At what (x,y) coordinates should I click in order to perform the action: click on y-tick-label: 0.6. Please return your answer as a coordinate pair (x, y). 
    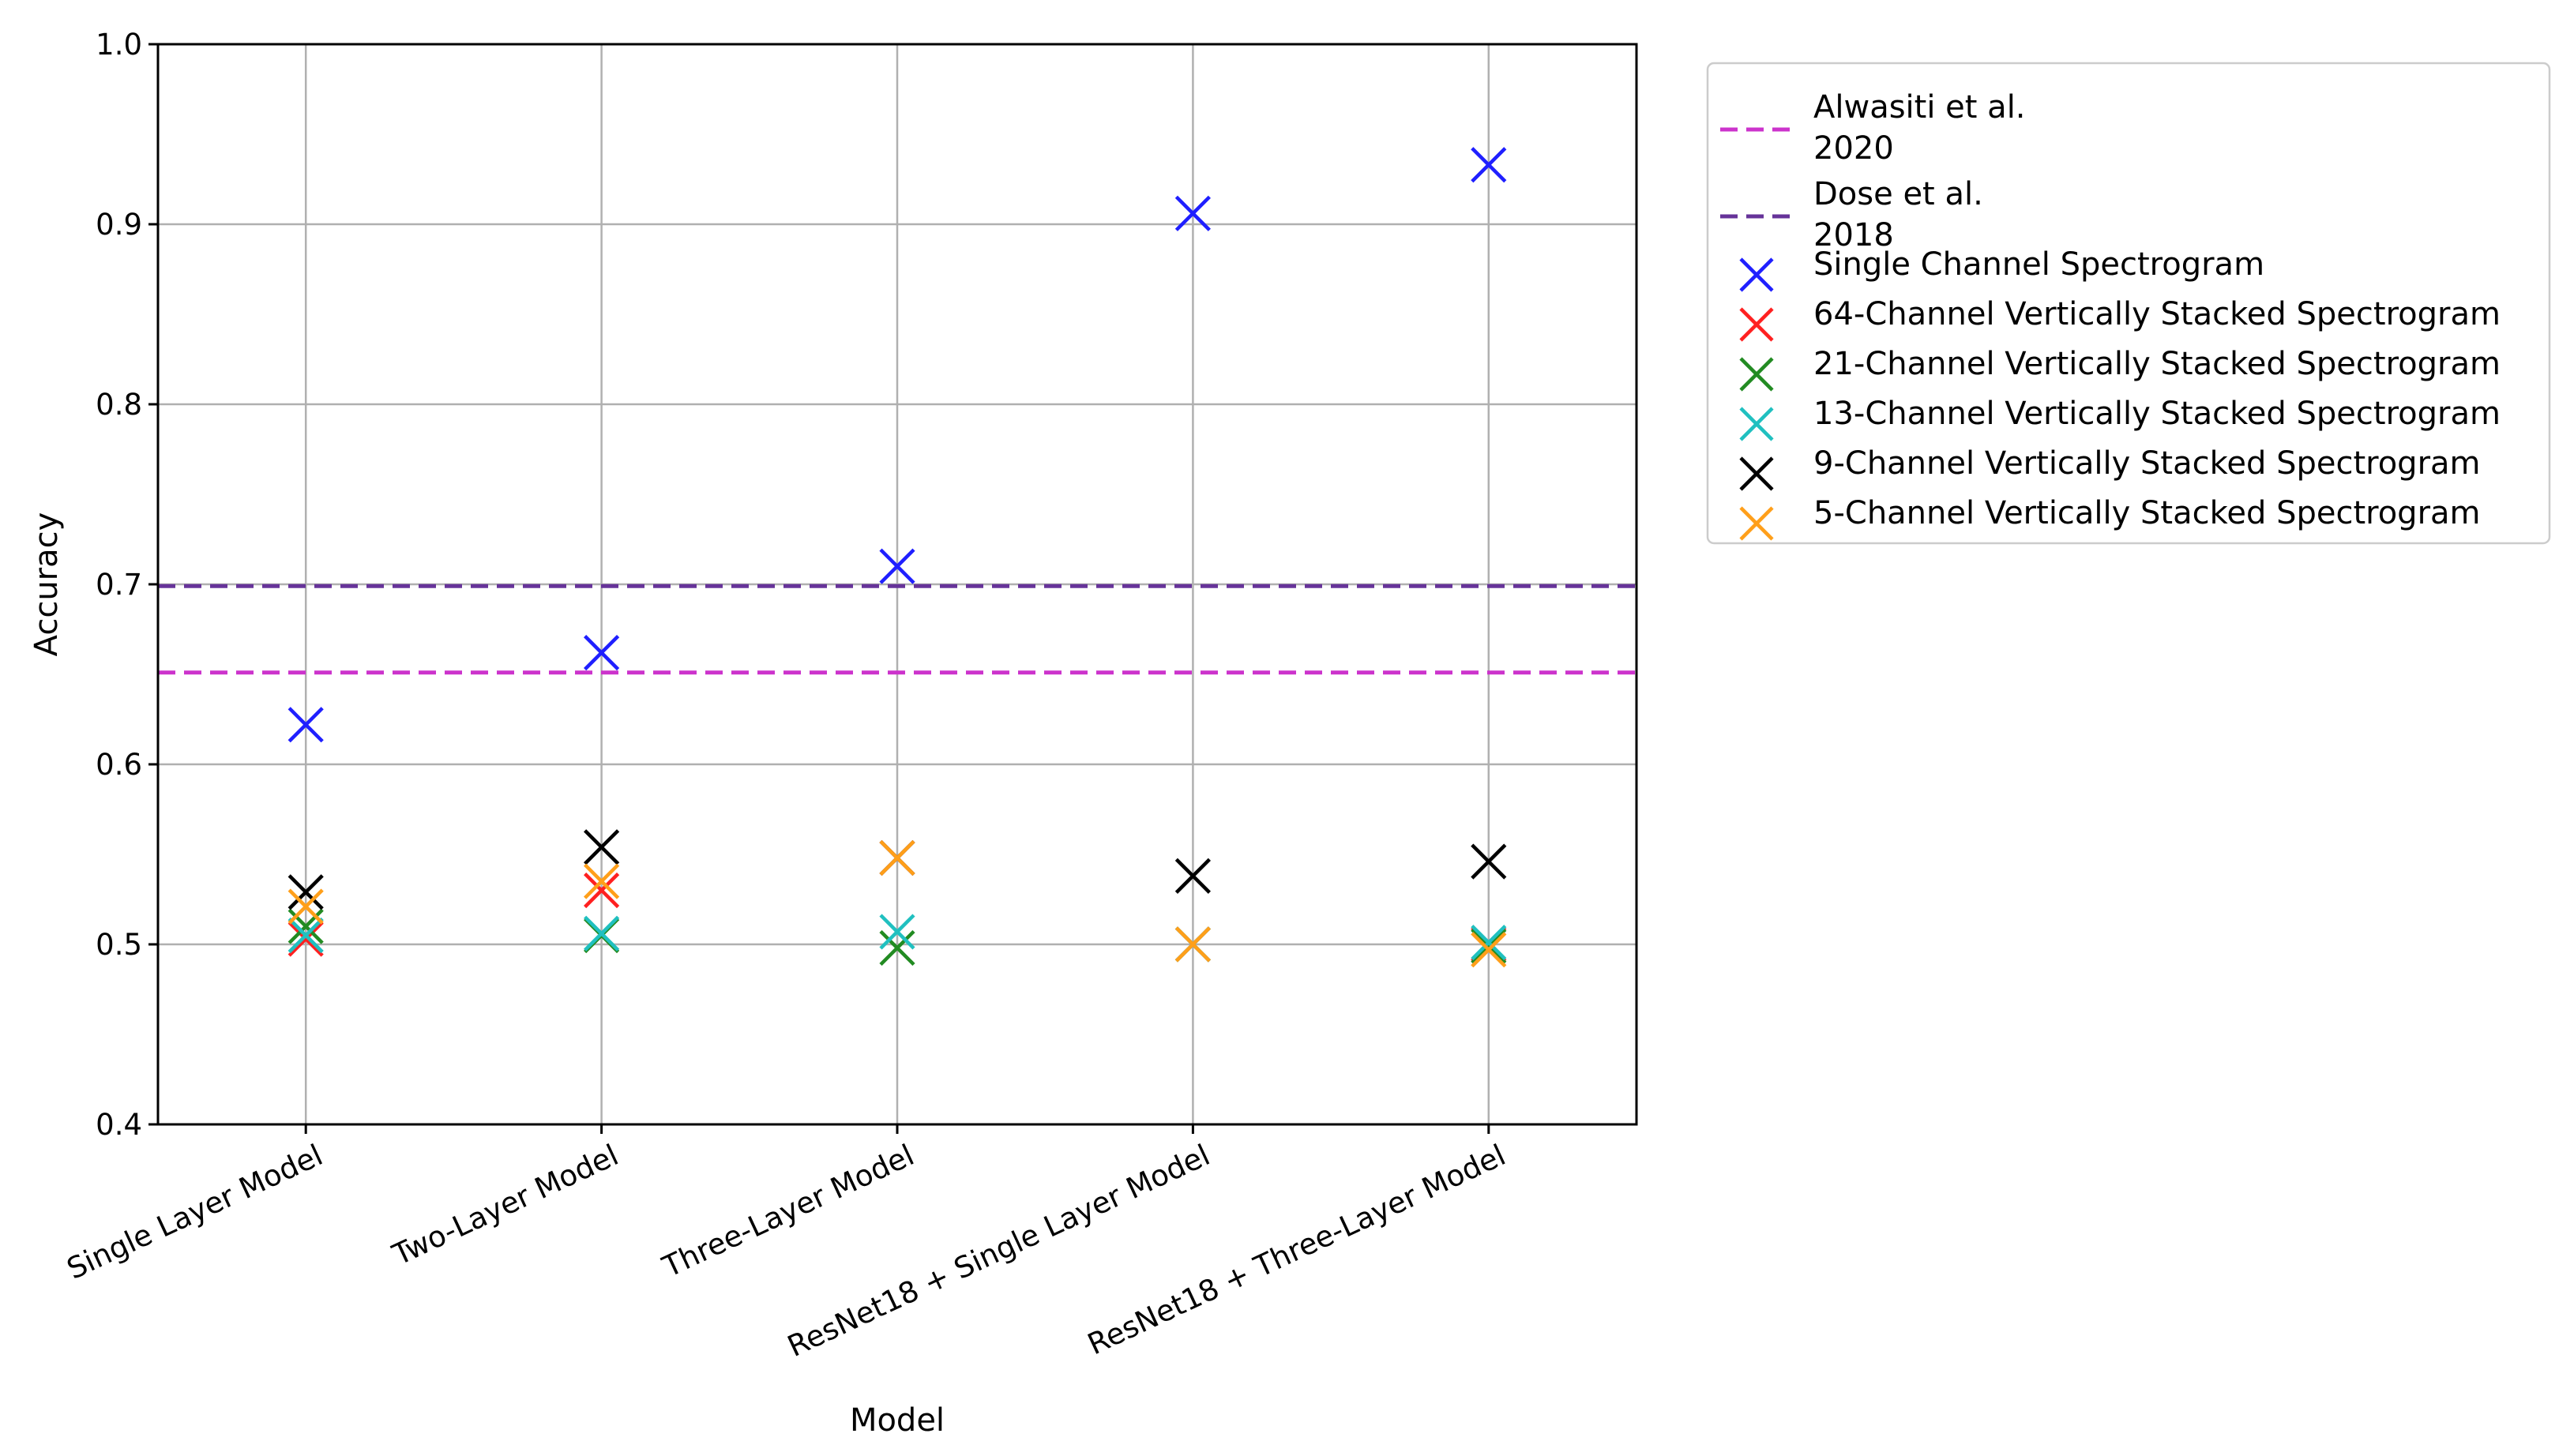
    Looking at the image, I should click on (119, 765).